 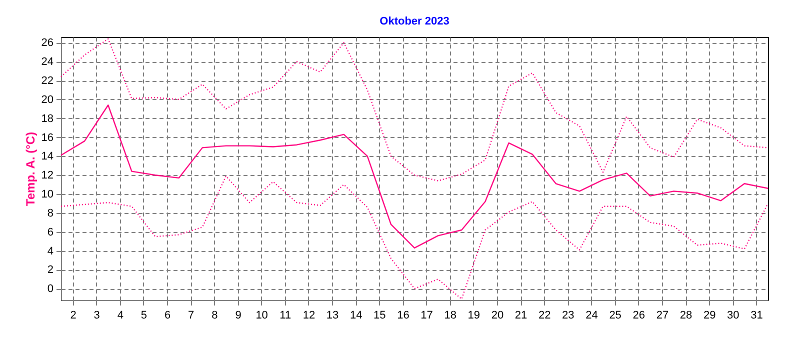 What do you see at coordinates (686, 316) in the screenshot?
I see `x-tick-label: 28` at bounding box center [686, 316].